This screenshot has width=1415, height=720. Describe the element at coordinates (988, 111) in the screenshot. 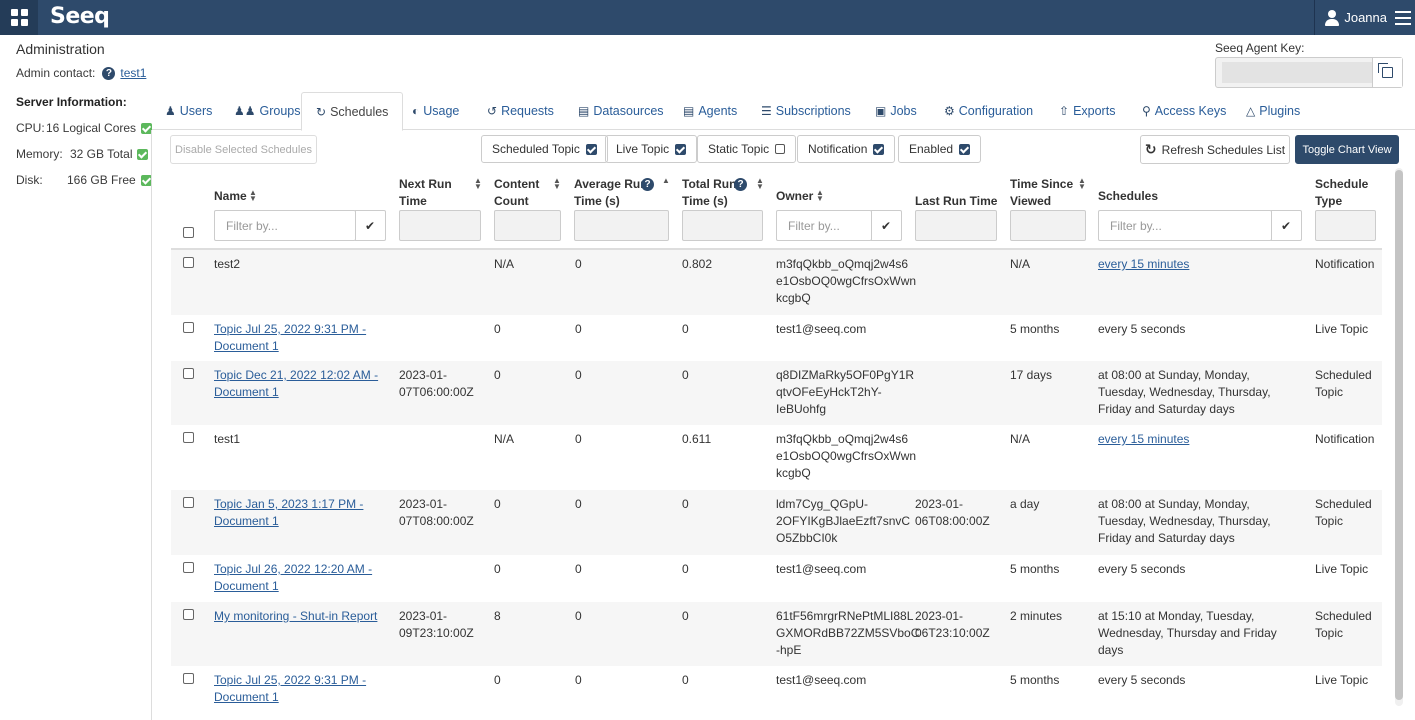

I see `tab-configuration: ⚙ Configuration` at that location.